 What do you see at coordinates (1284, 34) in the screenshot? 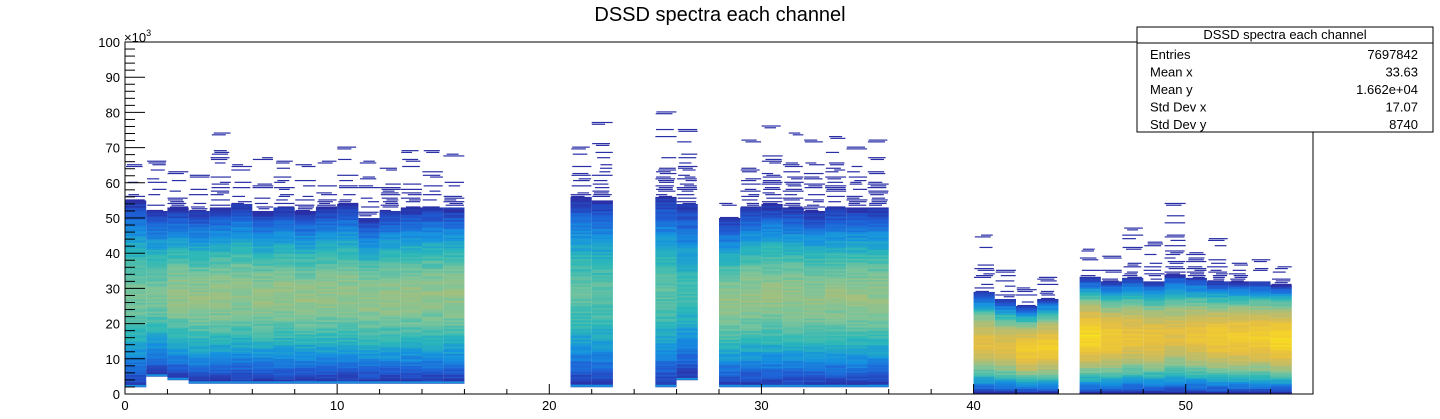
I see `stats-box-title: DSSD spectra each channel` at bounding box center [1284, 34].